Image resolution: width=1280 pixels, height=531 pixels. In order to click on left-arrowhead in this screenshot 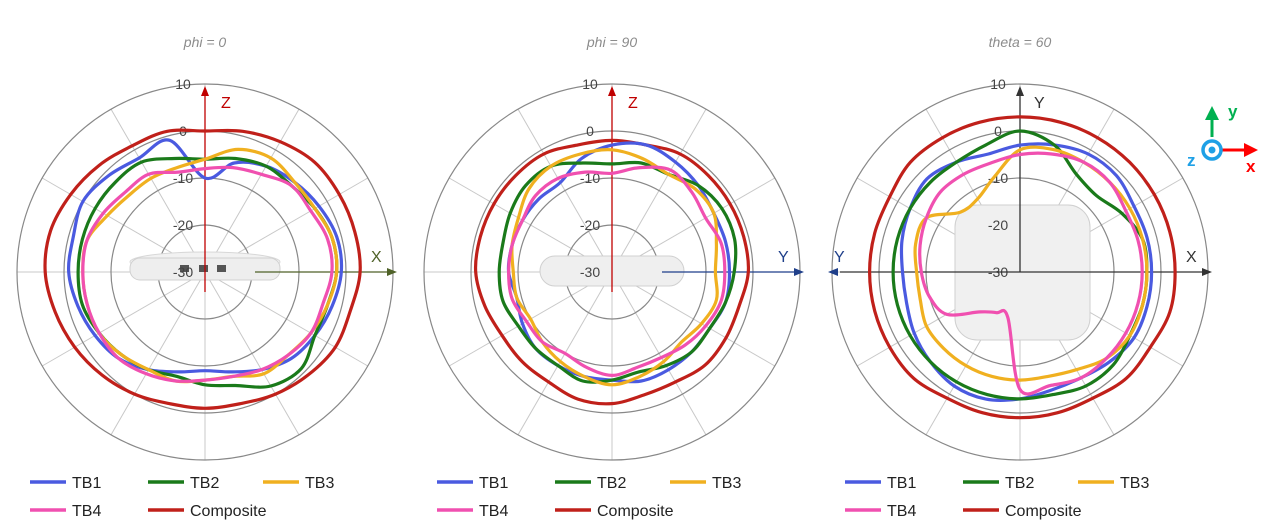, I will do `click(833, 272)`.